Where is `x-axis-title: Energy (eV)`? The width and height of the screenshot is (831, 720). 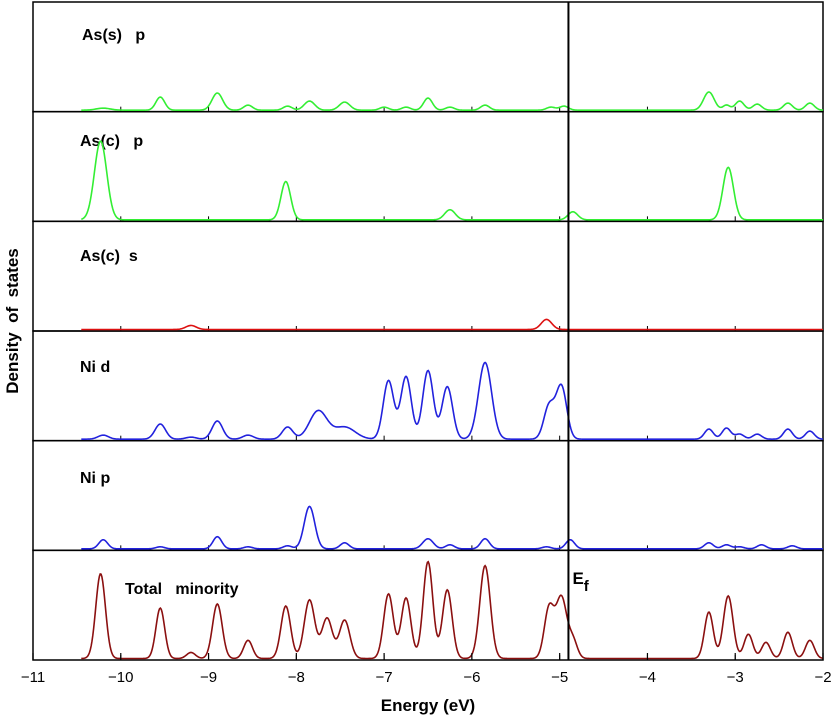
x-axis-title: Energy (eV) is located at coordinates (428, 705).